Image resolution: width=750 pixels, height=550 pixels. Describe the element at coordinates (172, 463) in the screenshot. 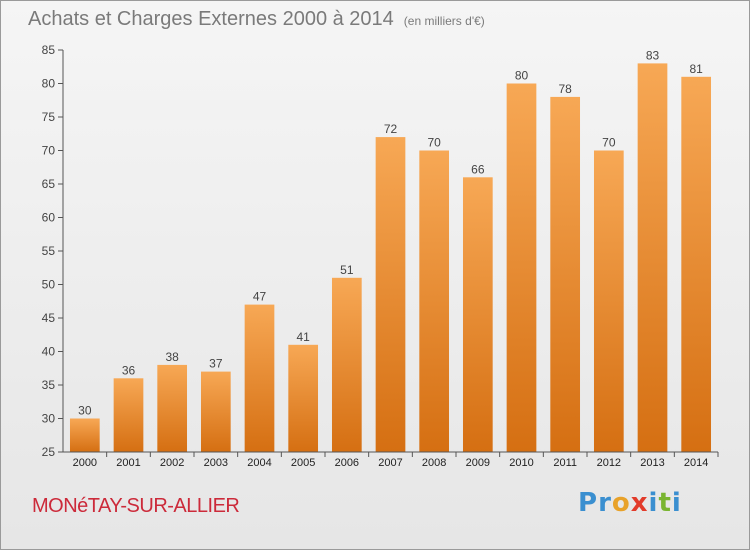

I see `x-tick-label: 2002` at that location.